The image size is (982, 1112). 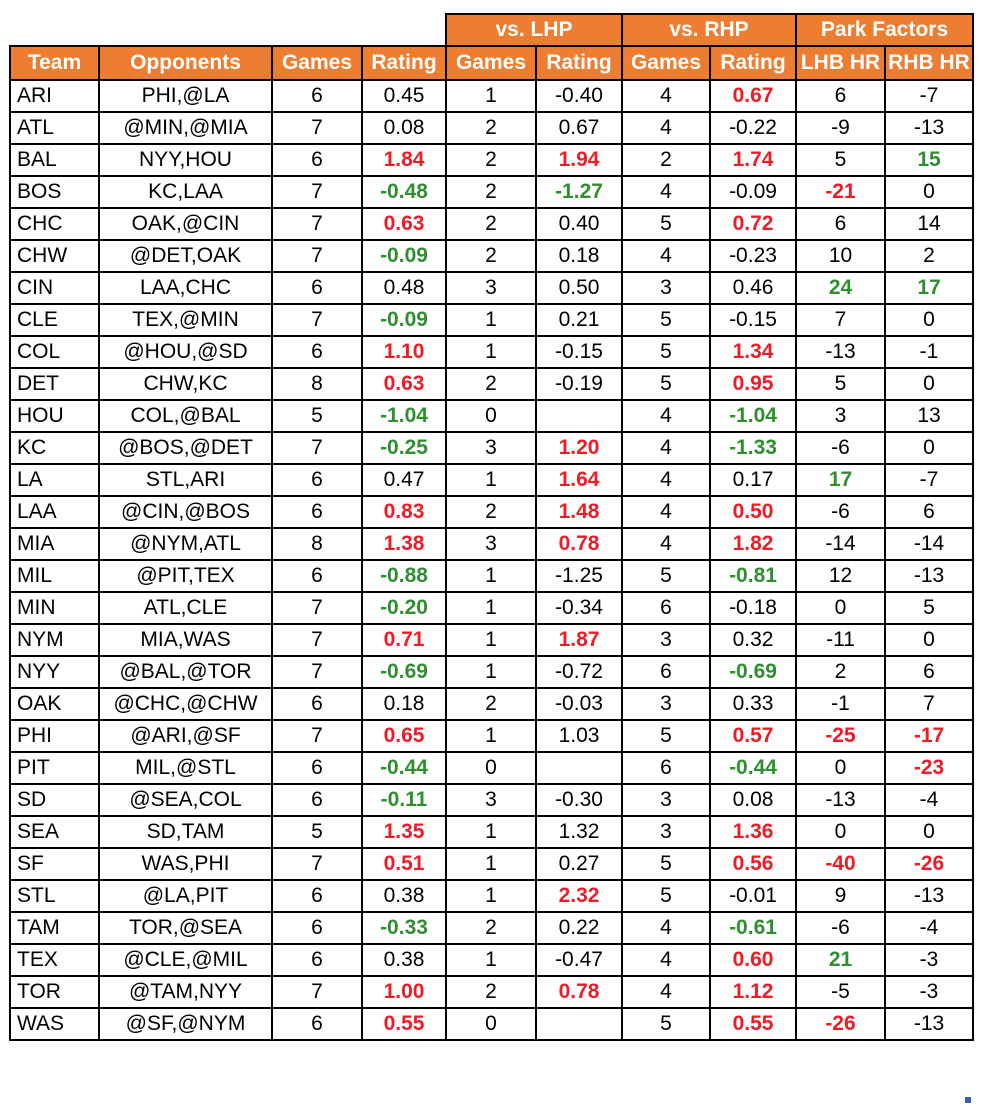 I want to click on rhp-rating-cell: -1.04, so click(x=753, y=416).